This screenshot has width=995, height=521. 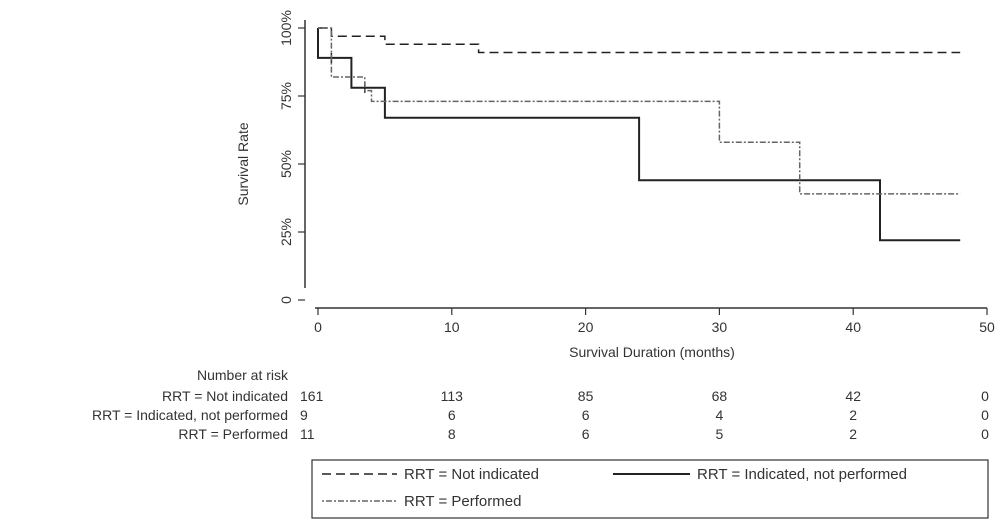 I want to click on x-tick-label: 50, so click(x=987, y=327).